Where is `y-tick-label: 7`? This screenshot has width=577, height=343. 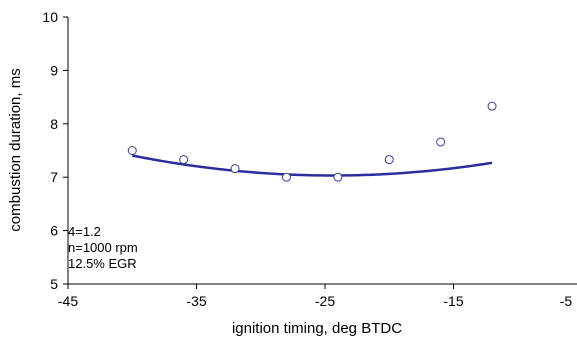
y-tick-label: 7 is located at coordinates (54, 177).